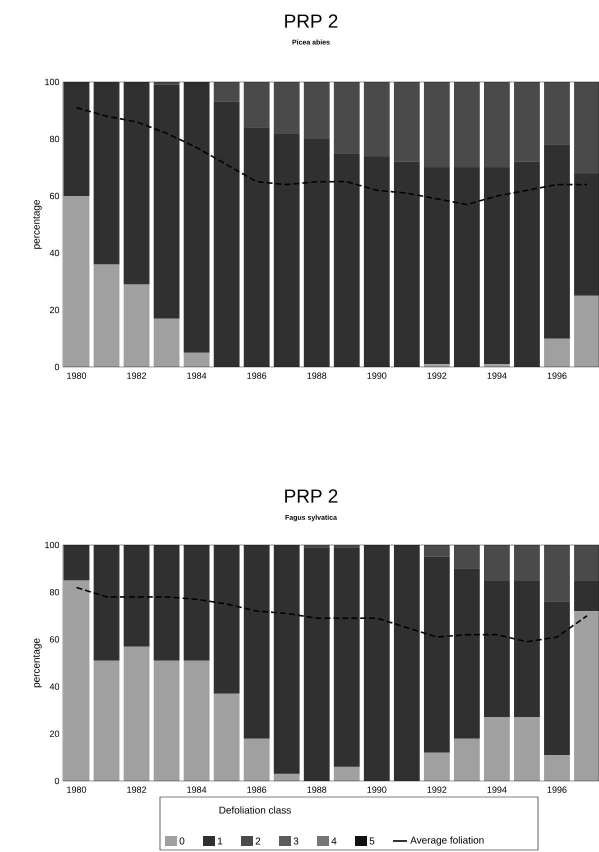  I want to click on x-tick-label: 1990, so click(376, 789).